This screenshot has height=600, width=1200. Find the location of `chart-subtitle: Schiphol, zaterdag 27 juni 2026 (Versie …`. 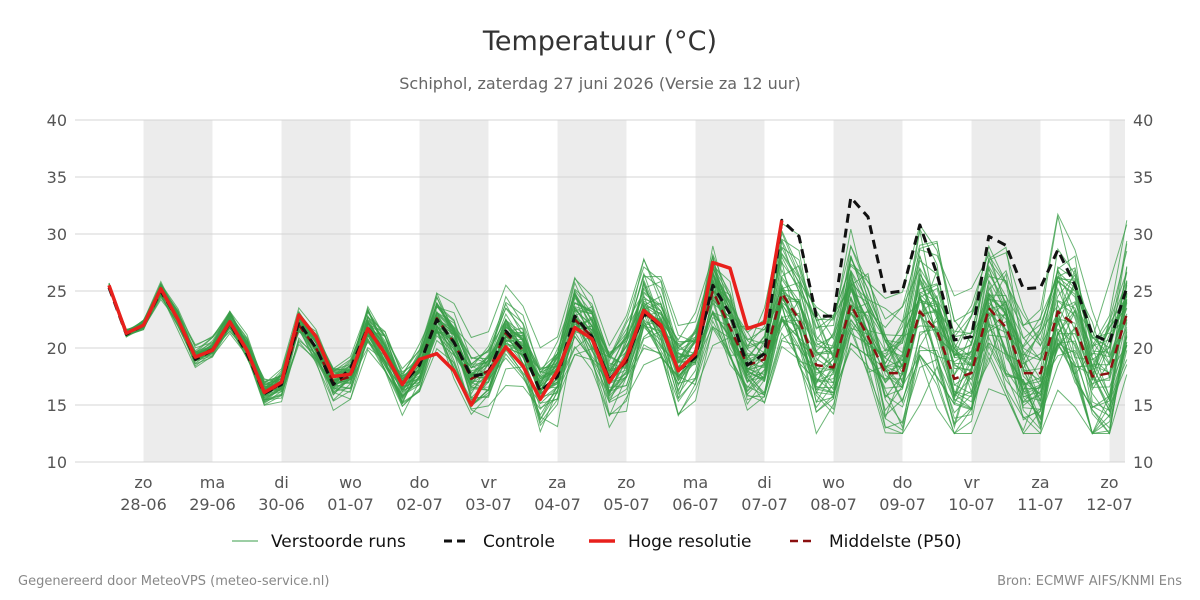

chart-subtitle: Schiphol, zaterdag 27 juni 2026 (Versie … is located at coordinates (599, 83).